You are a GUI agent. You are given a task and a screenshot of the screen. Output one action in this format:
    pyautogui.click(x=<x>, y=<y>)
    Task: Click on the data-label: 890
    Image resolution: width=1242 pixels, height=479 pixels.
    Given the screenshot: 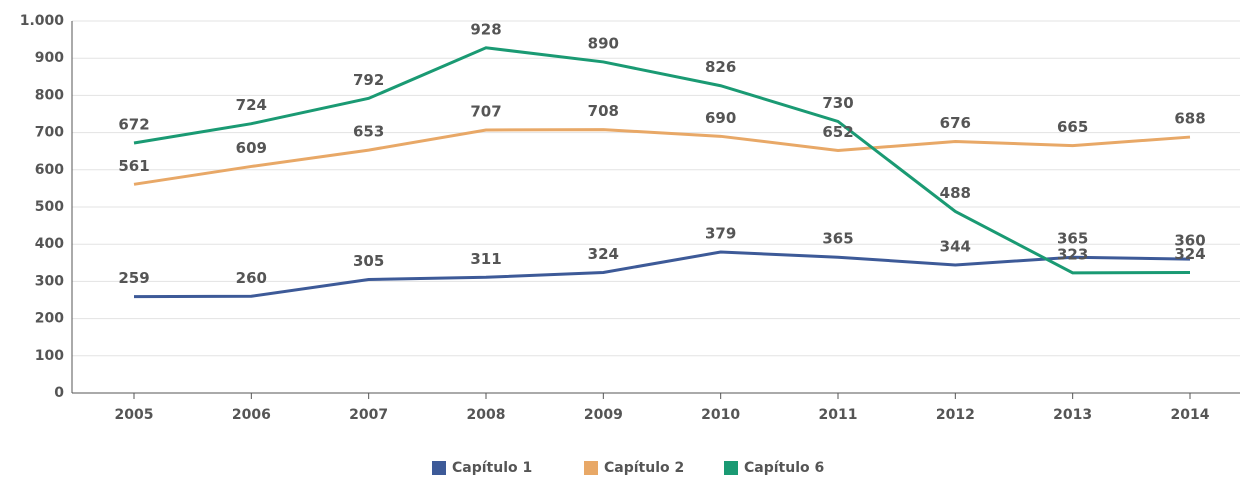 What is the action you would take?
    pyautogui.click(x=603, y=43)
    